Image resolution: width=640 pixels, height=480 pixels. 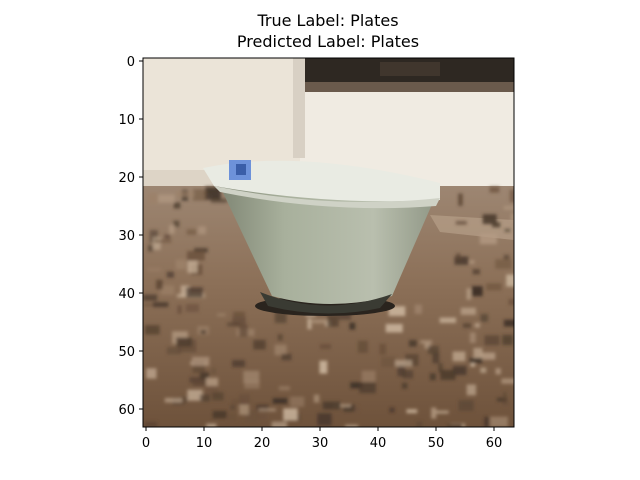 I want to click on x-axis: 0 10 20 30 40 50 60, so click(x=322, y=439).